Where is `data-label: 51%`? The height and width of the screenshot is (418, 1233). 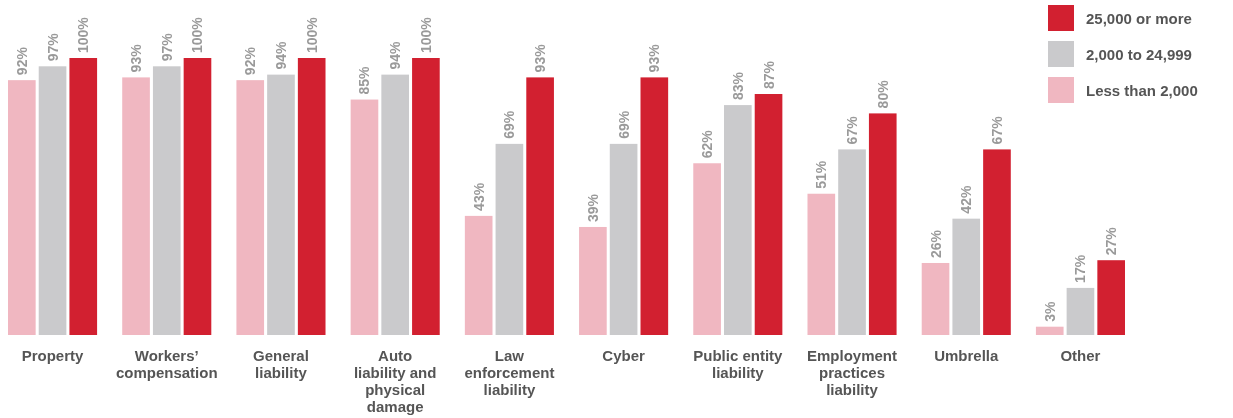
data-label: 51% is located at coordinates (821, 174).